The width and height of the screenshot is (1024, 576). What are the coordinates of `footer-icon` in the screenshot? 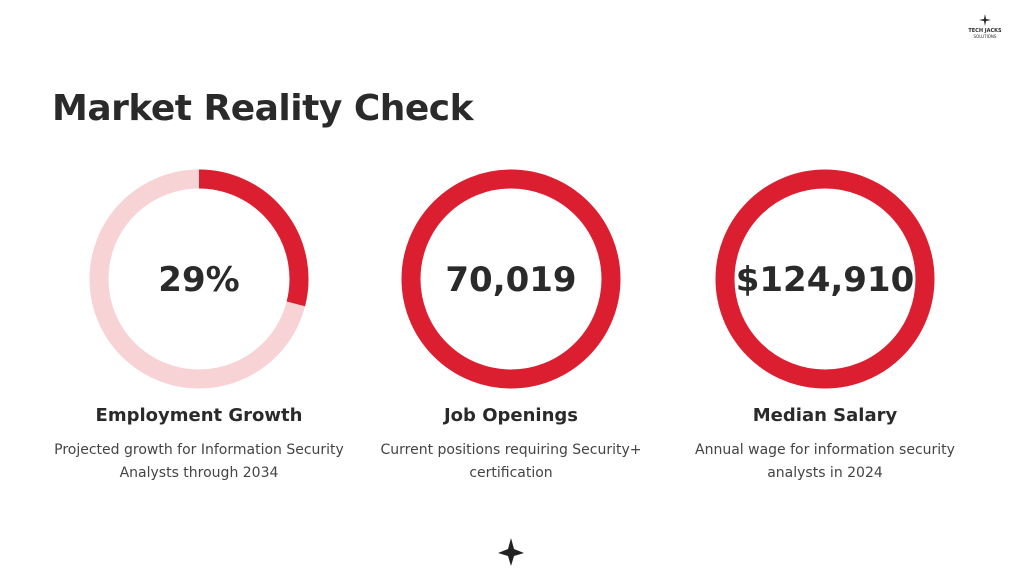 It's located at (511, 552).